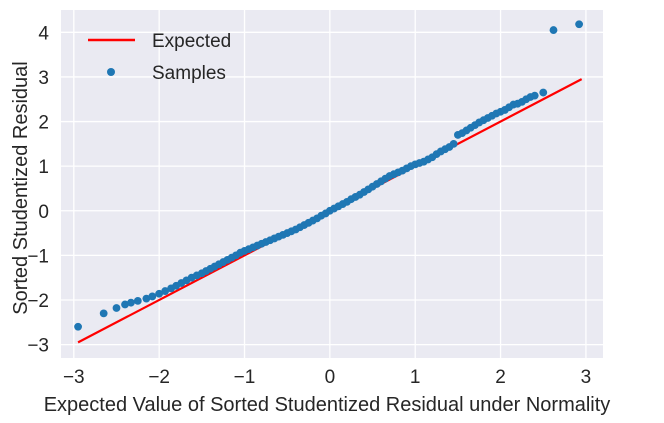 This screenshot has height=423, width=664. What do you see at coordinates (586, 377) in the screenshot?
I see `x-tick-label: 3` at bounding box center [586, 377].